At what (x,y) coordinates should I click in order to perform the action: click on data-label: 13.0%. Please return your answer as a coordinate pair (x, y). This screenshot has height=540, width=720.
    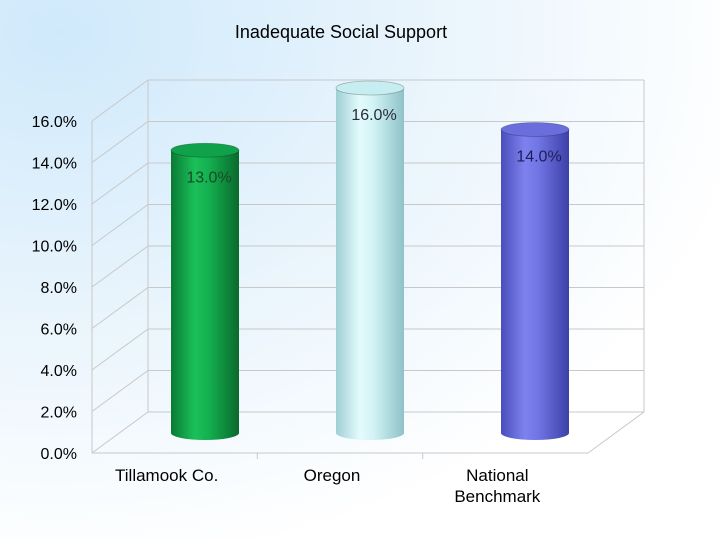
    Looking at the image, I should click on (208, 177).